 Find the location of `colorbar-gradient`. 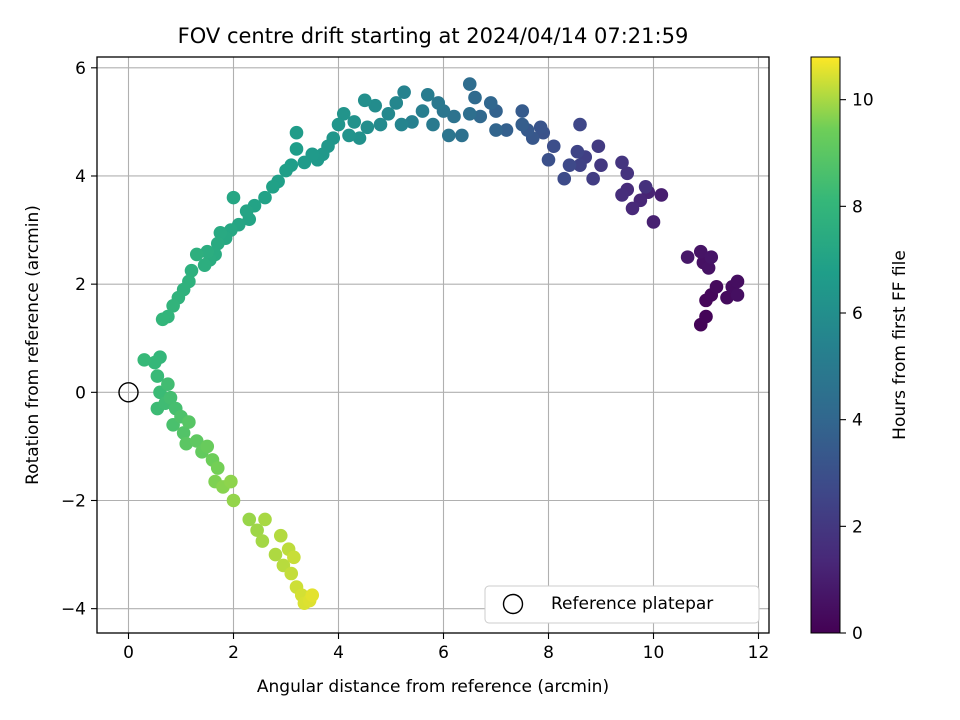

colorbar-gradient is located at coordinates (825, 345).